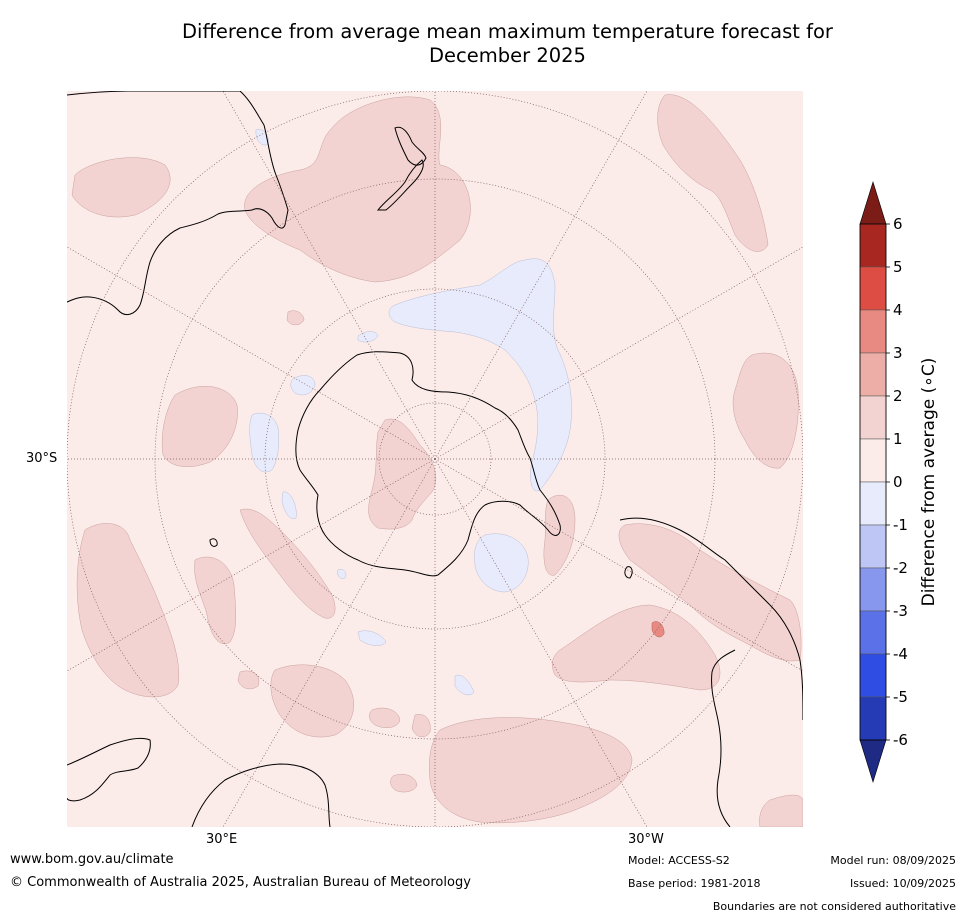  Describe the element at coordinates (178, 203) in the screenshot. I see `australia-coastline` at that location.